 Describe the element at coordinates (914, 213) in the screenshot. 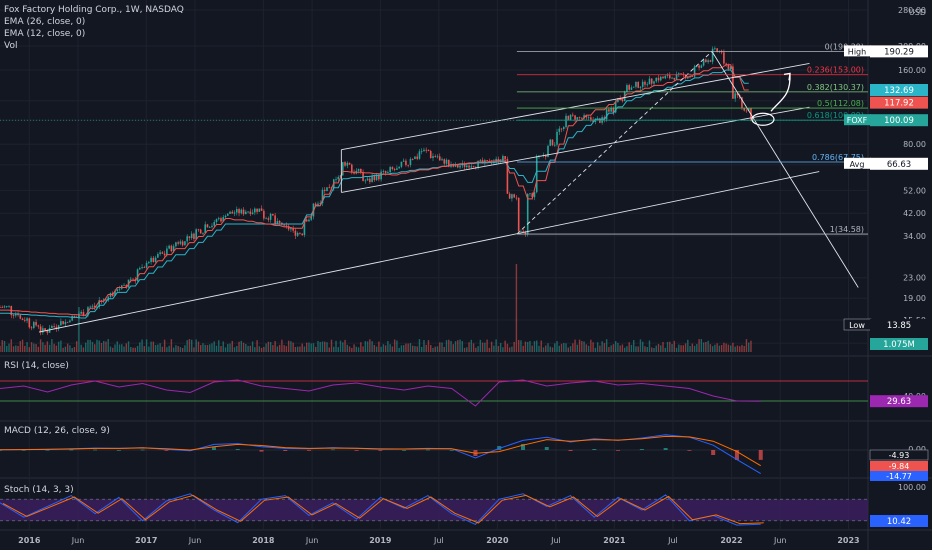

I see `y-tick-label: 42.00` at that location.